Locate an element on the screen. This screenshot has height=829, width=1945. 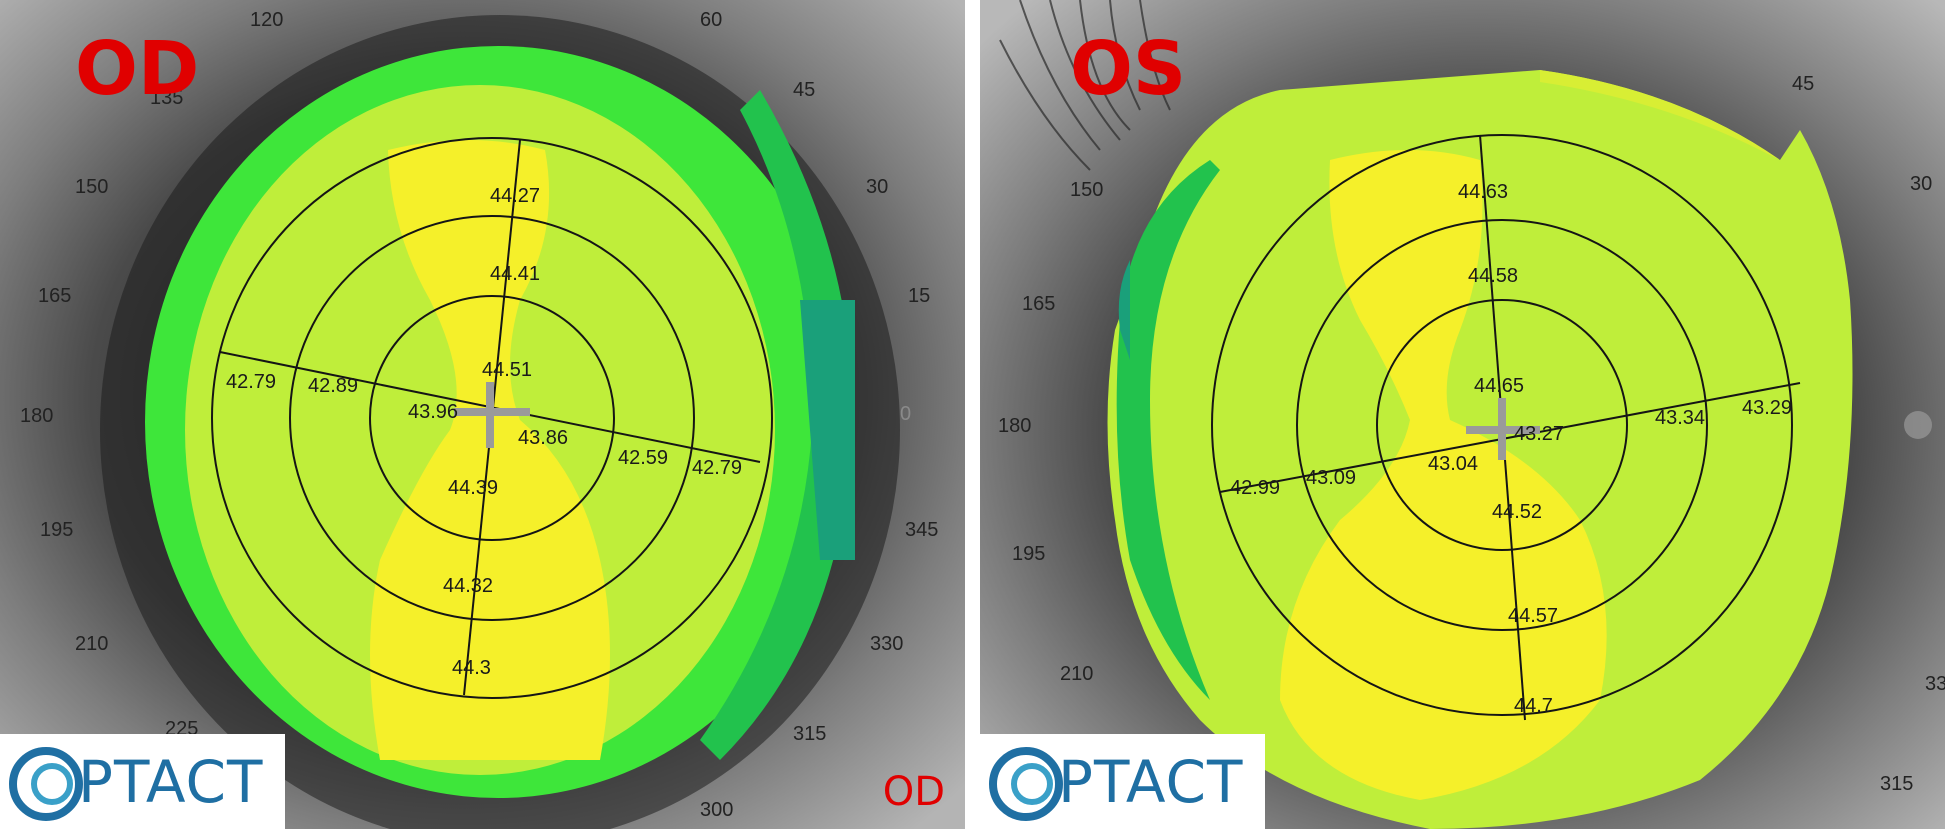
od-k-inferior-inner: 44.39 is located at coordinates (473, 488).